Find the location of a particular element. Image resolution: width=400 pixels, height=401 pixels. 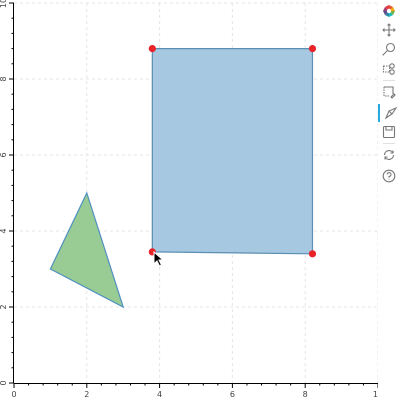

triangle-polygon is located at coordinates (87, 250).